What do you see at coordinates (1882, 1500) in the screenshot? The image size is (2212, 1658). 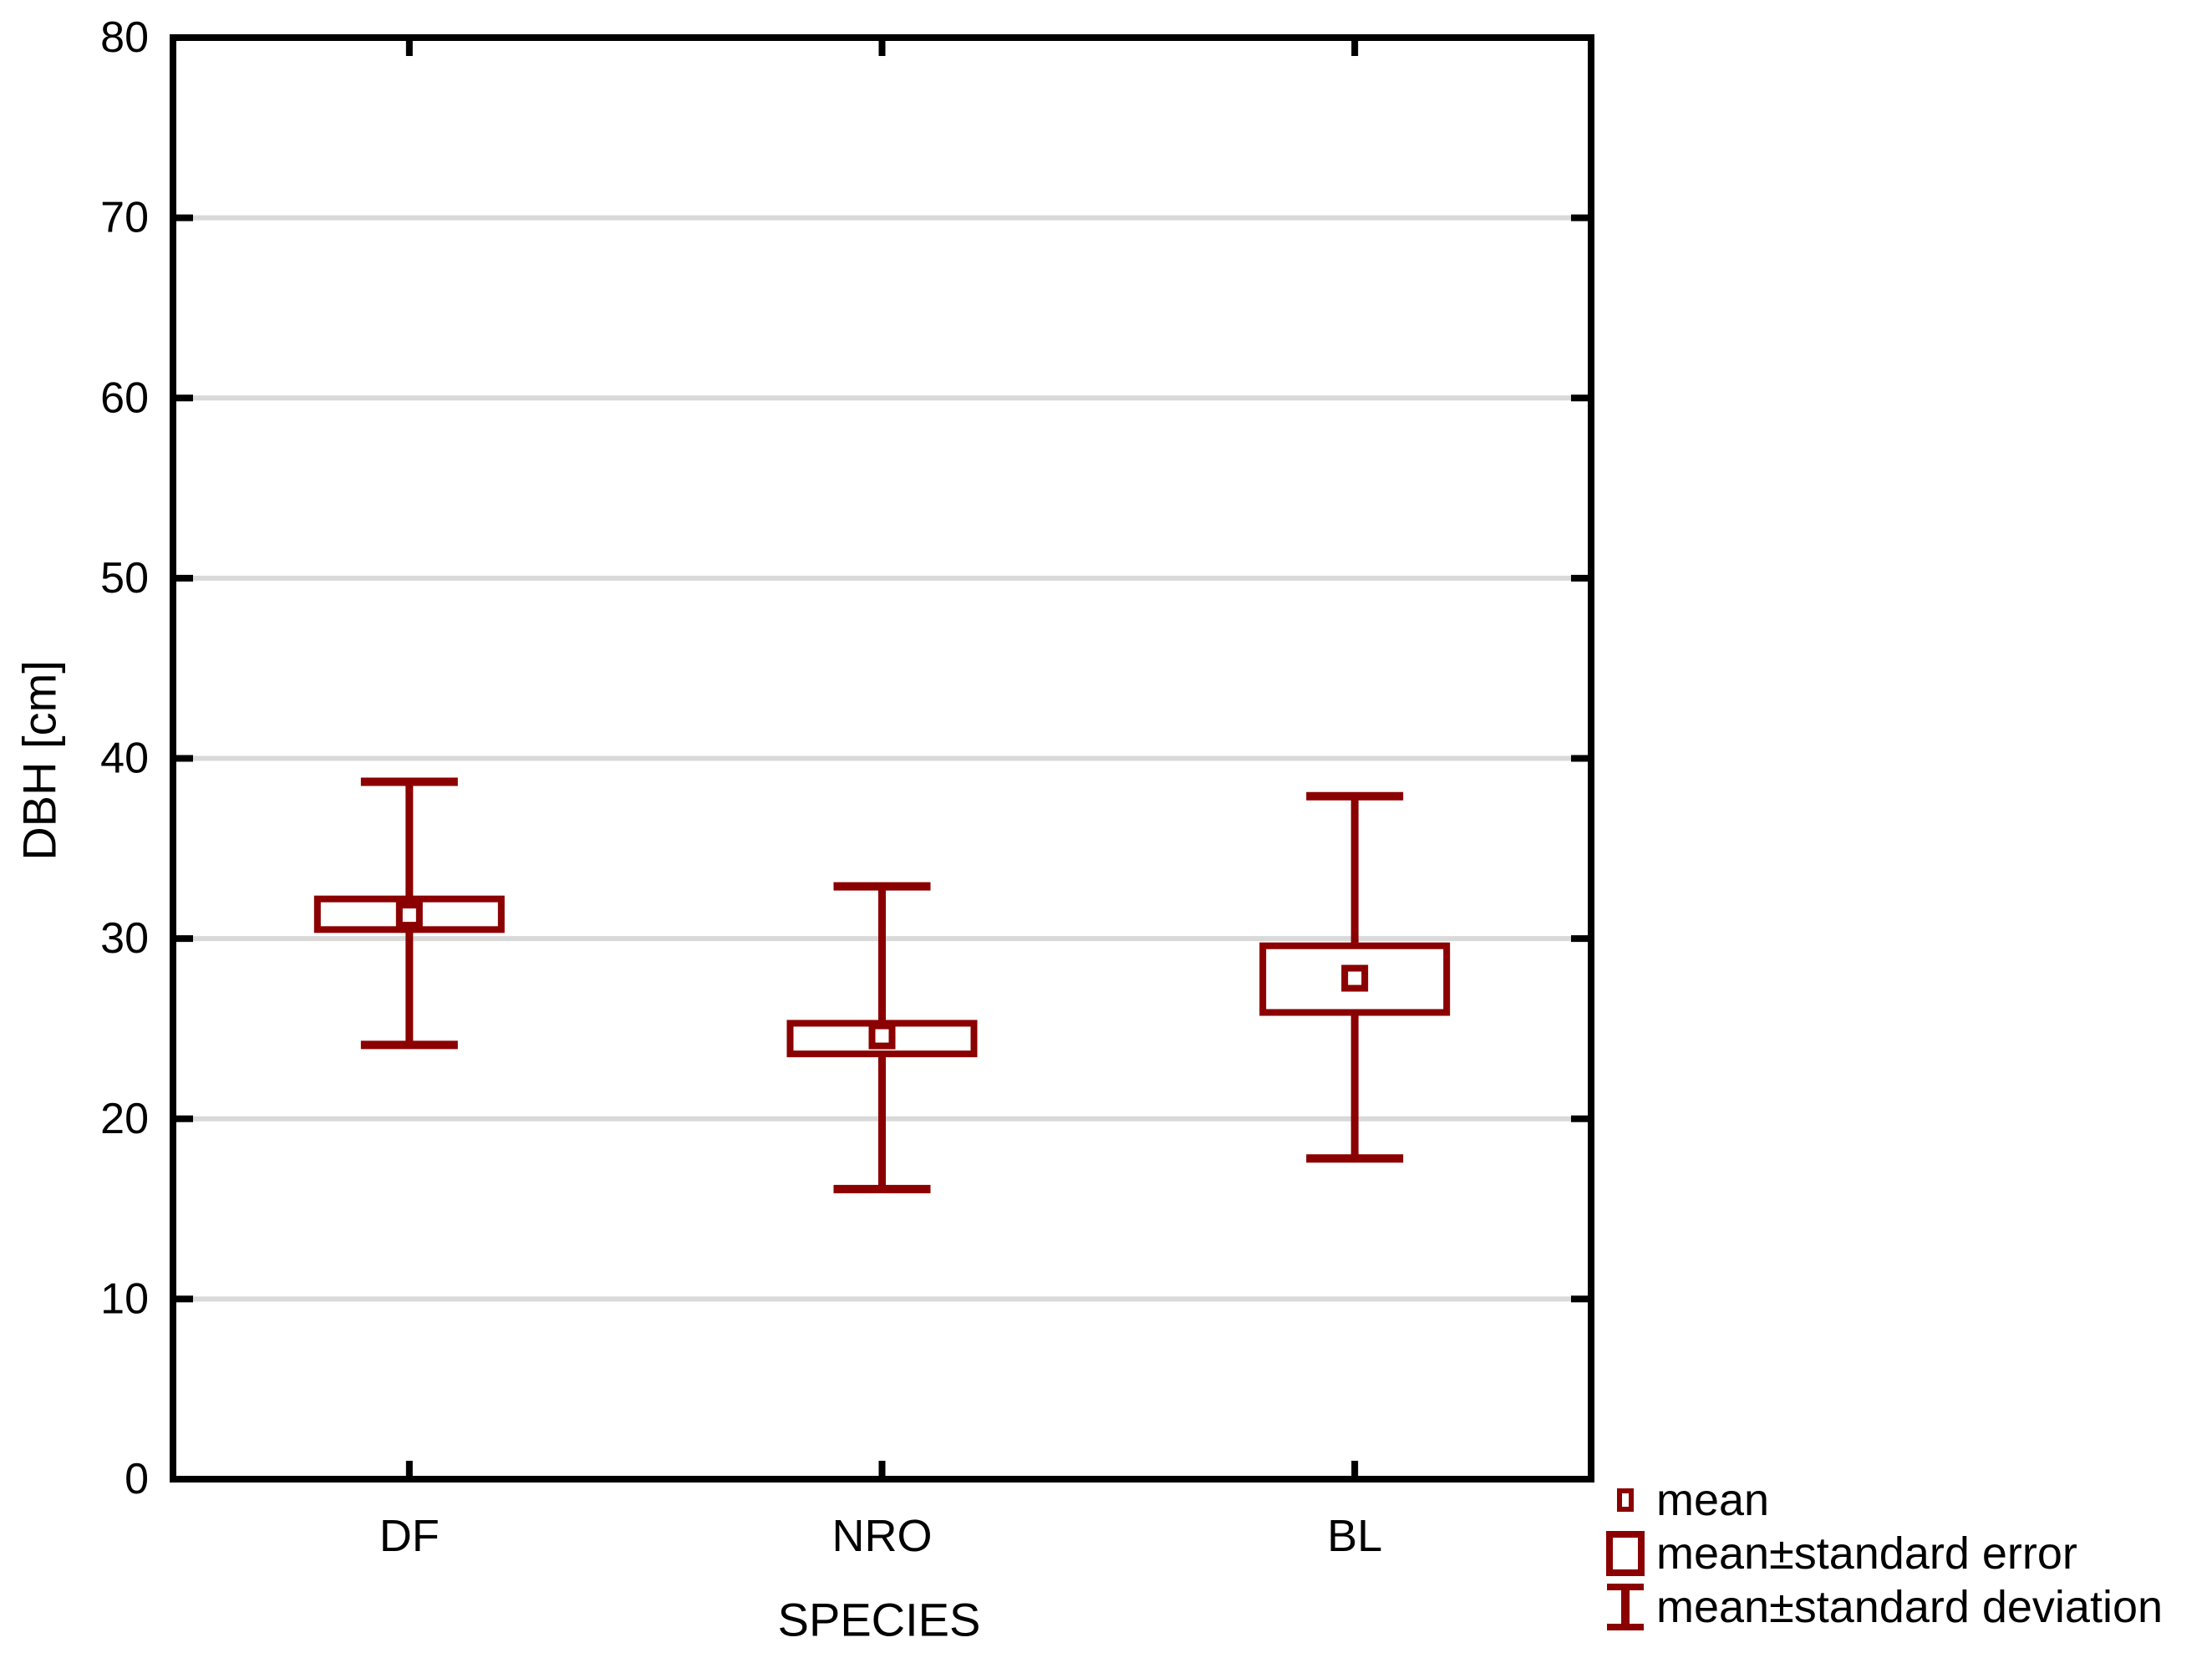 I see `legend-row-mean: mean` at bounding box center [1882, 1500].